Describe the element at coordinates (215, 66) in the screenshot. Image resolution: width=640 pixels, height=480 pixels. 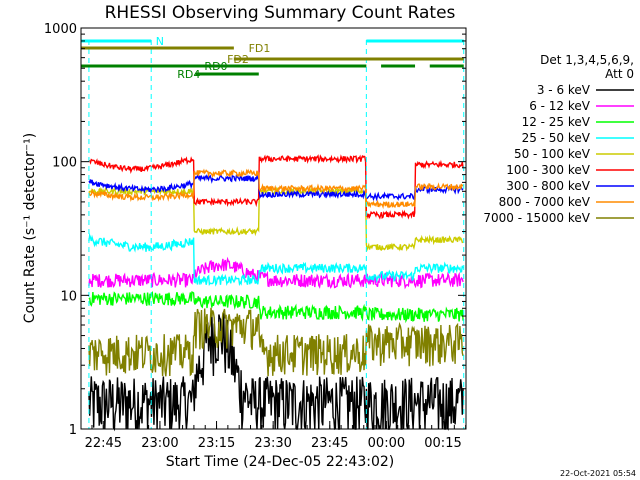
I see `flag-label-rd0: RD0` at that location.